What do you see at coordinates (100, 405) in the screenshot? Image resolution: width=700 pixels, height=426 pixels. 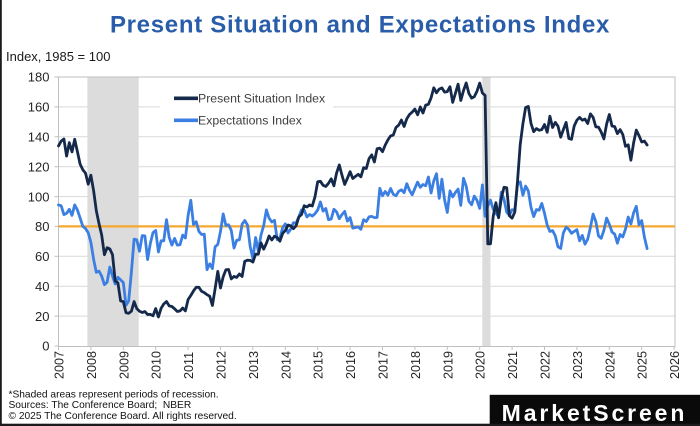 I see `svg-text:Sources: The Conference Board;: Sources: The Conference Board; NBER` at bounding box center [100, 405].